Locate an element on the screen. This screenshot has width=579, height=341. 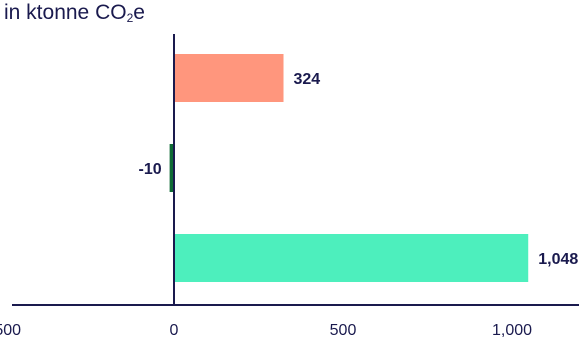
unit-label-subscript: 2 is located at coordinates (130, 18).